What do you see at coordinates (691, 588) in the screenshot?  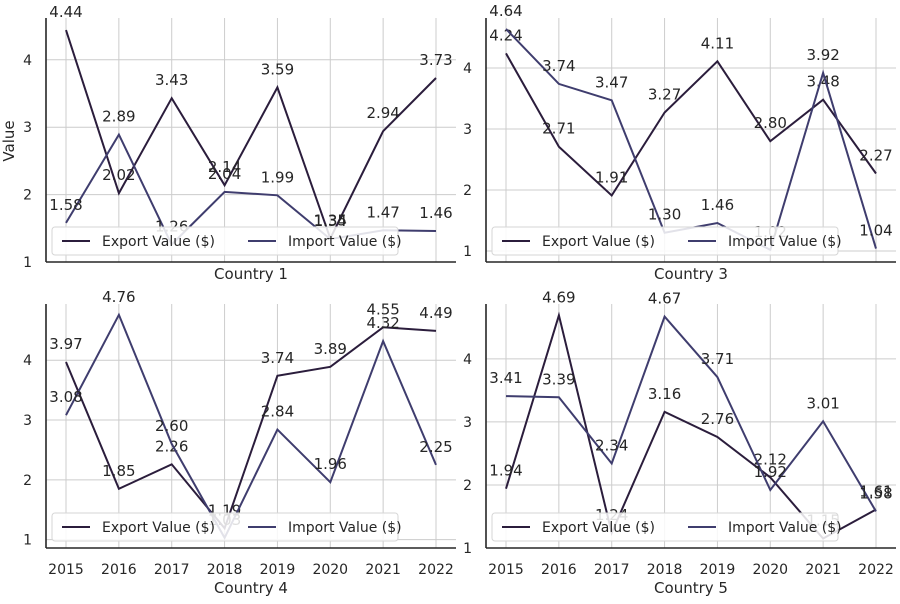 I see `x-axis-title: Country 5` at bounding box center [691, 588].